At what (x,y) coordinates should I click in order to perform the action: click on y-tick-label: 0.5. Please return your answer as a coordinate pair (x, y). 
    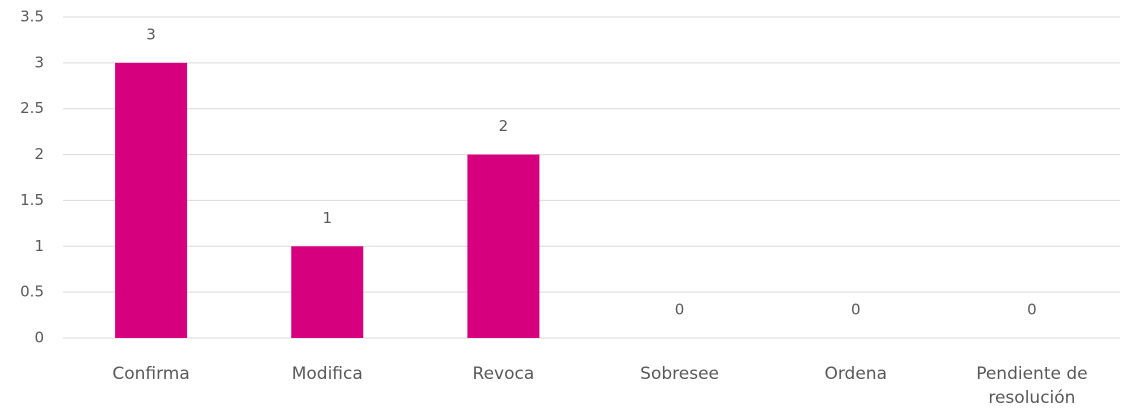
    Looking at the image, I should click on (32, 292).